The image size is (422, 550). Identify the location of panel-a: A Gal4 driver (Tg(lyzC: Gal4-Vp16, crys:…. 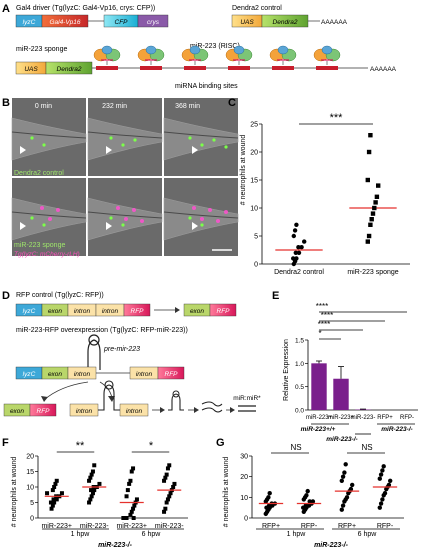
(199, 46).